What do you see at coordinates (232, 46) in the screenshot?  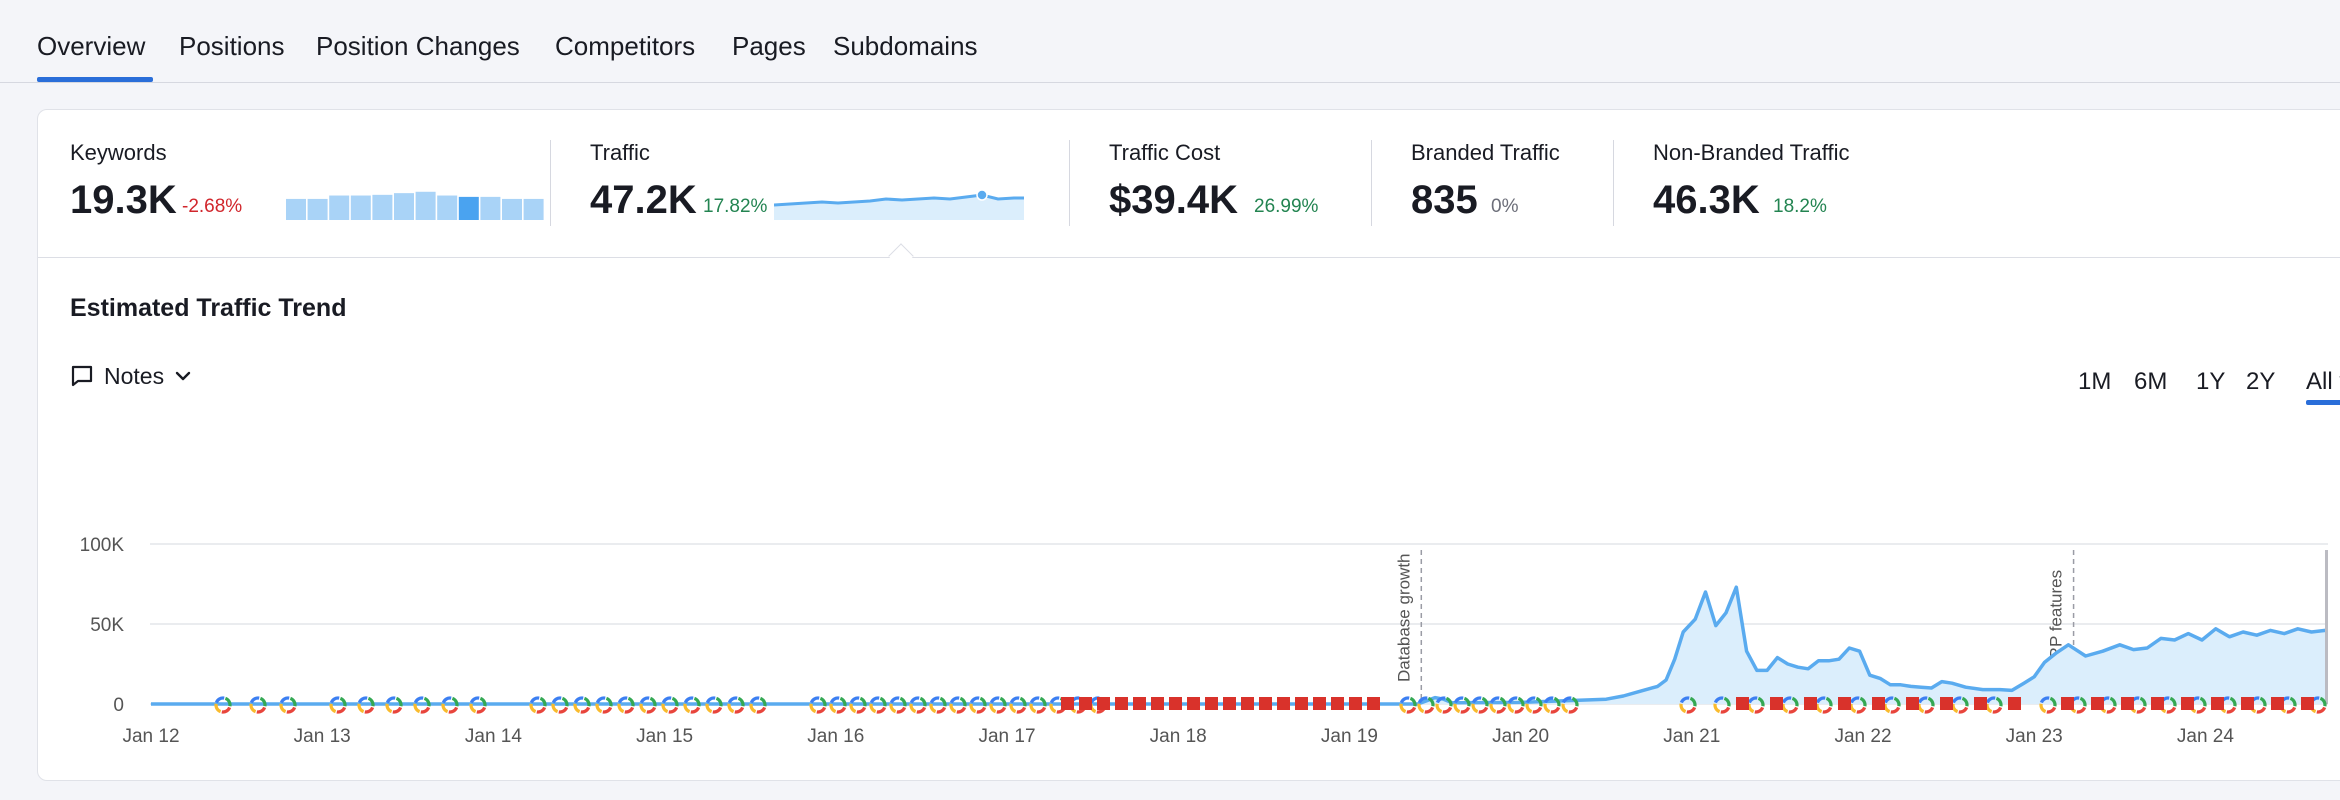 I see `tab-positions: Positions` at bounding box center [232, 46].